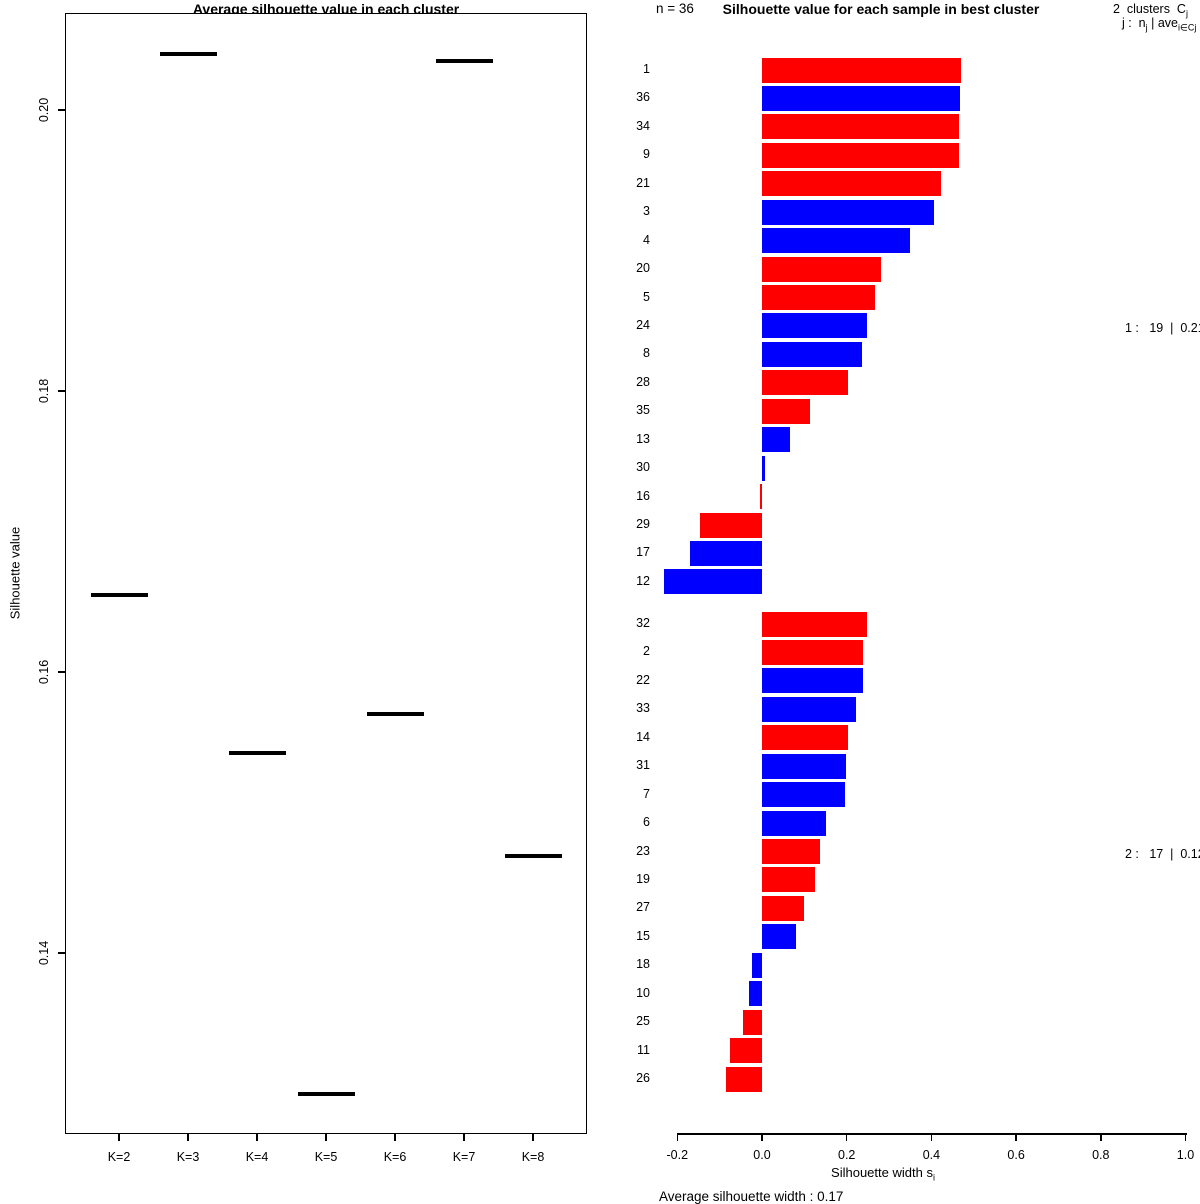  What do you see at coordinates (643, 1021) in the screenshot?
I see `sample-id-label: 25` at bounding box center [643, 1021].